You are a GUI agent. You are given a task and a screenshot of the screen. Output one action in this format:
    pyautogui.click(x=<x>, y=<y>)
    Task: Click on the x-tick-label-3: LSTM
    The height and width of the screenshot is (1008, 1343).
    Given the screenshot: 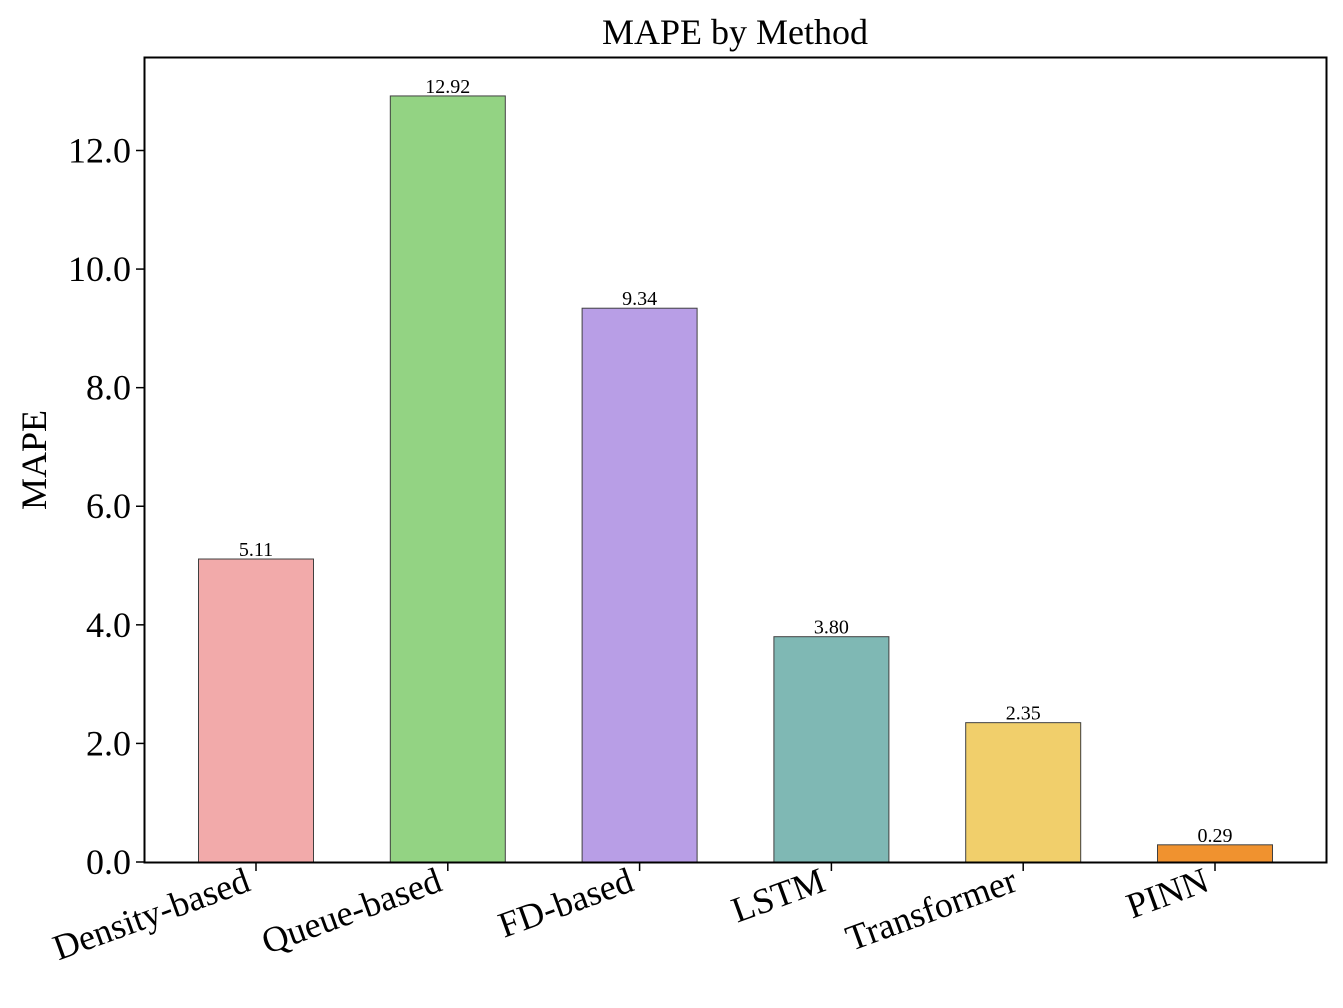 What is the action you would take?
    pyautogui.click(x=778, y=895)
    